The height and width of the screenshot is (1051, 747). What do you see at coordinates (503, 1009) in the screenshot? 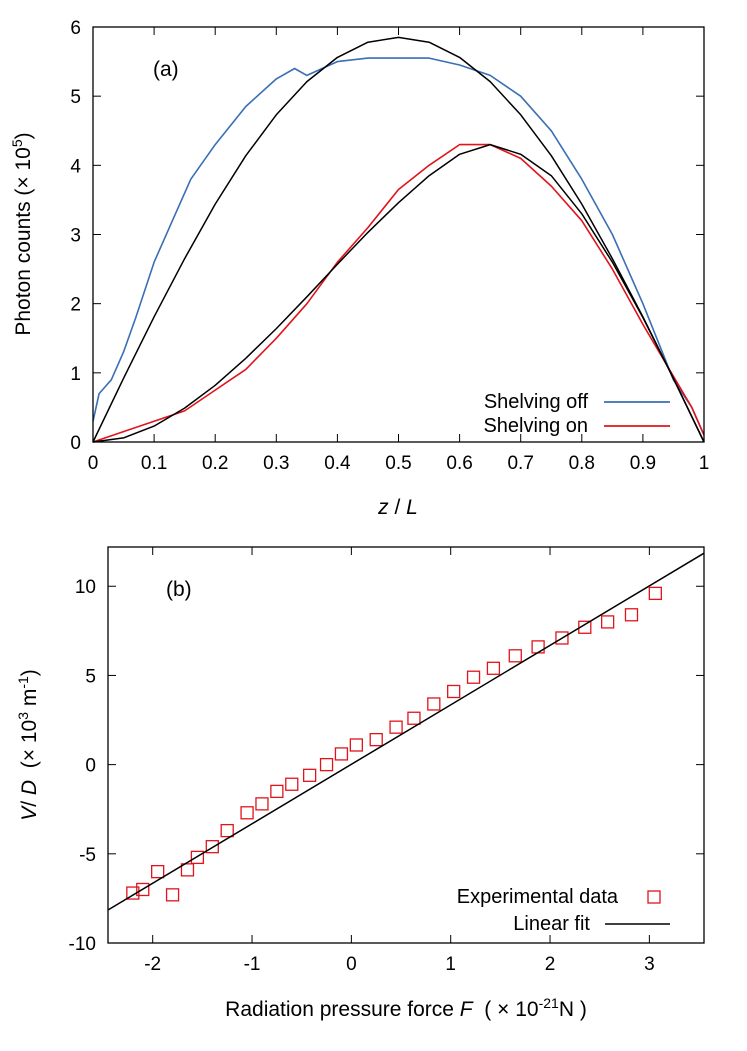
I see `panel-b-xlabel-times: ×` at bounding box center [503, 1009].